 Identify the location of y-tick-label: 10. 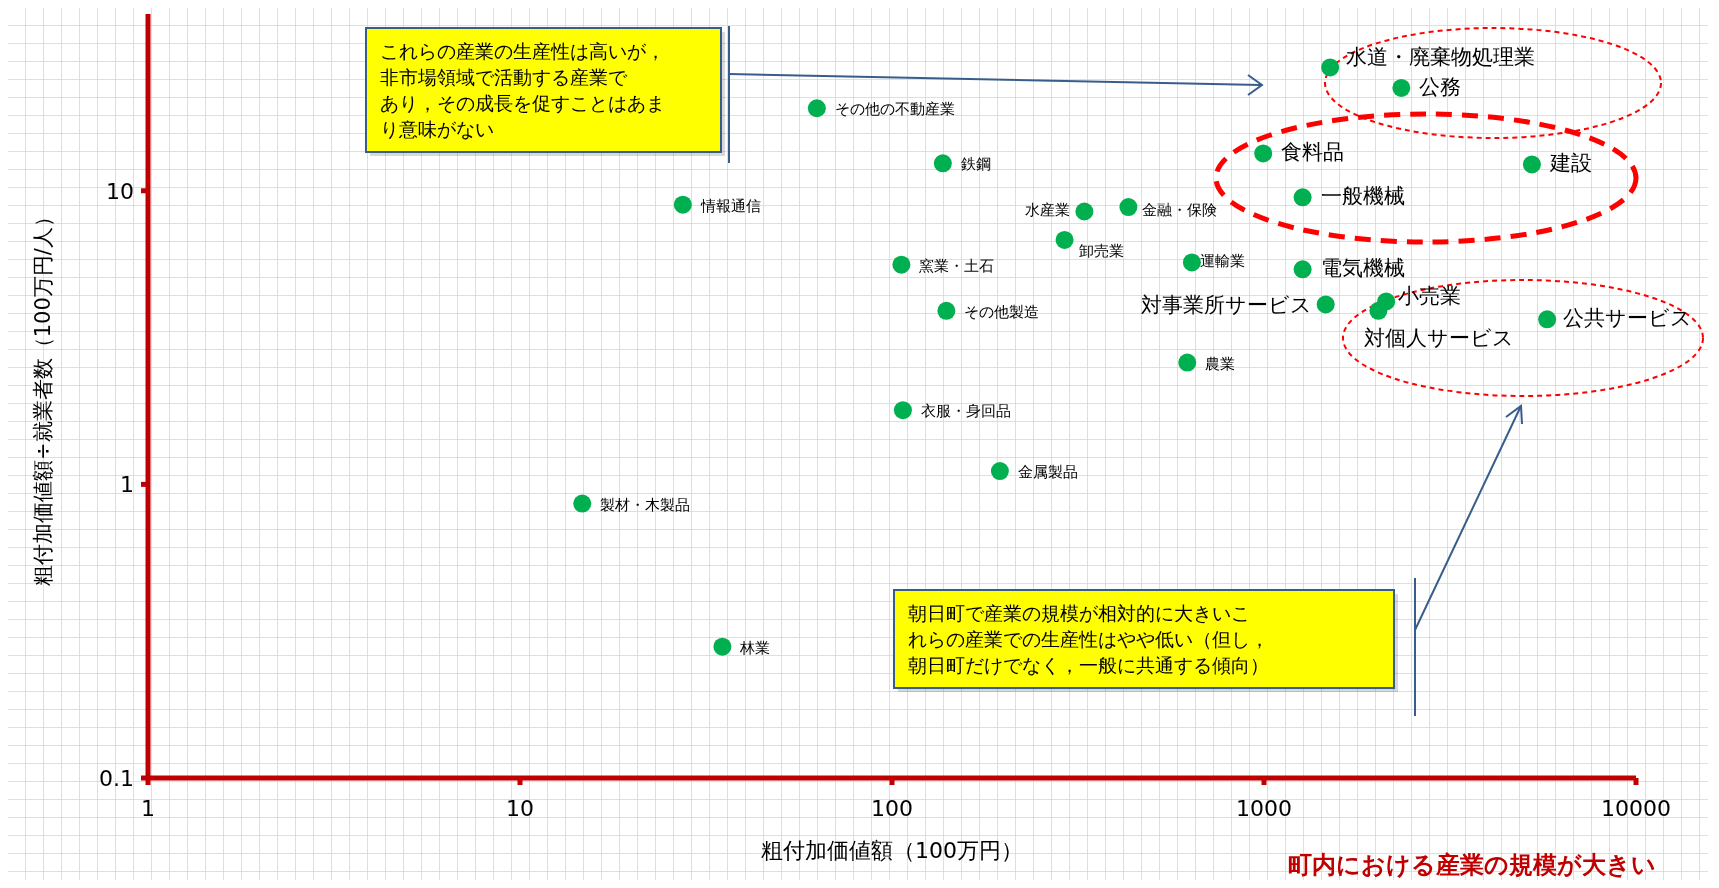
(120, 191).